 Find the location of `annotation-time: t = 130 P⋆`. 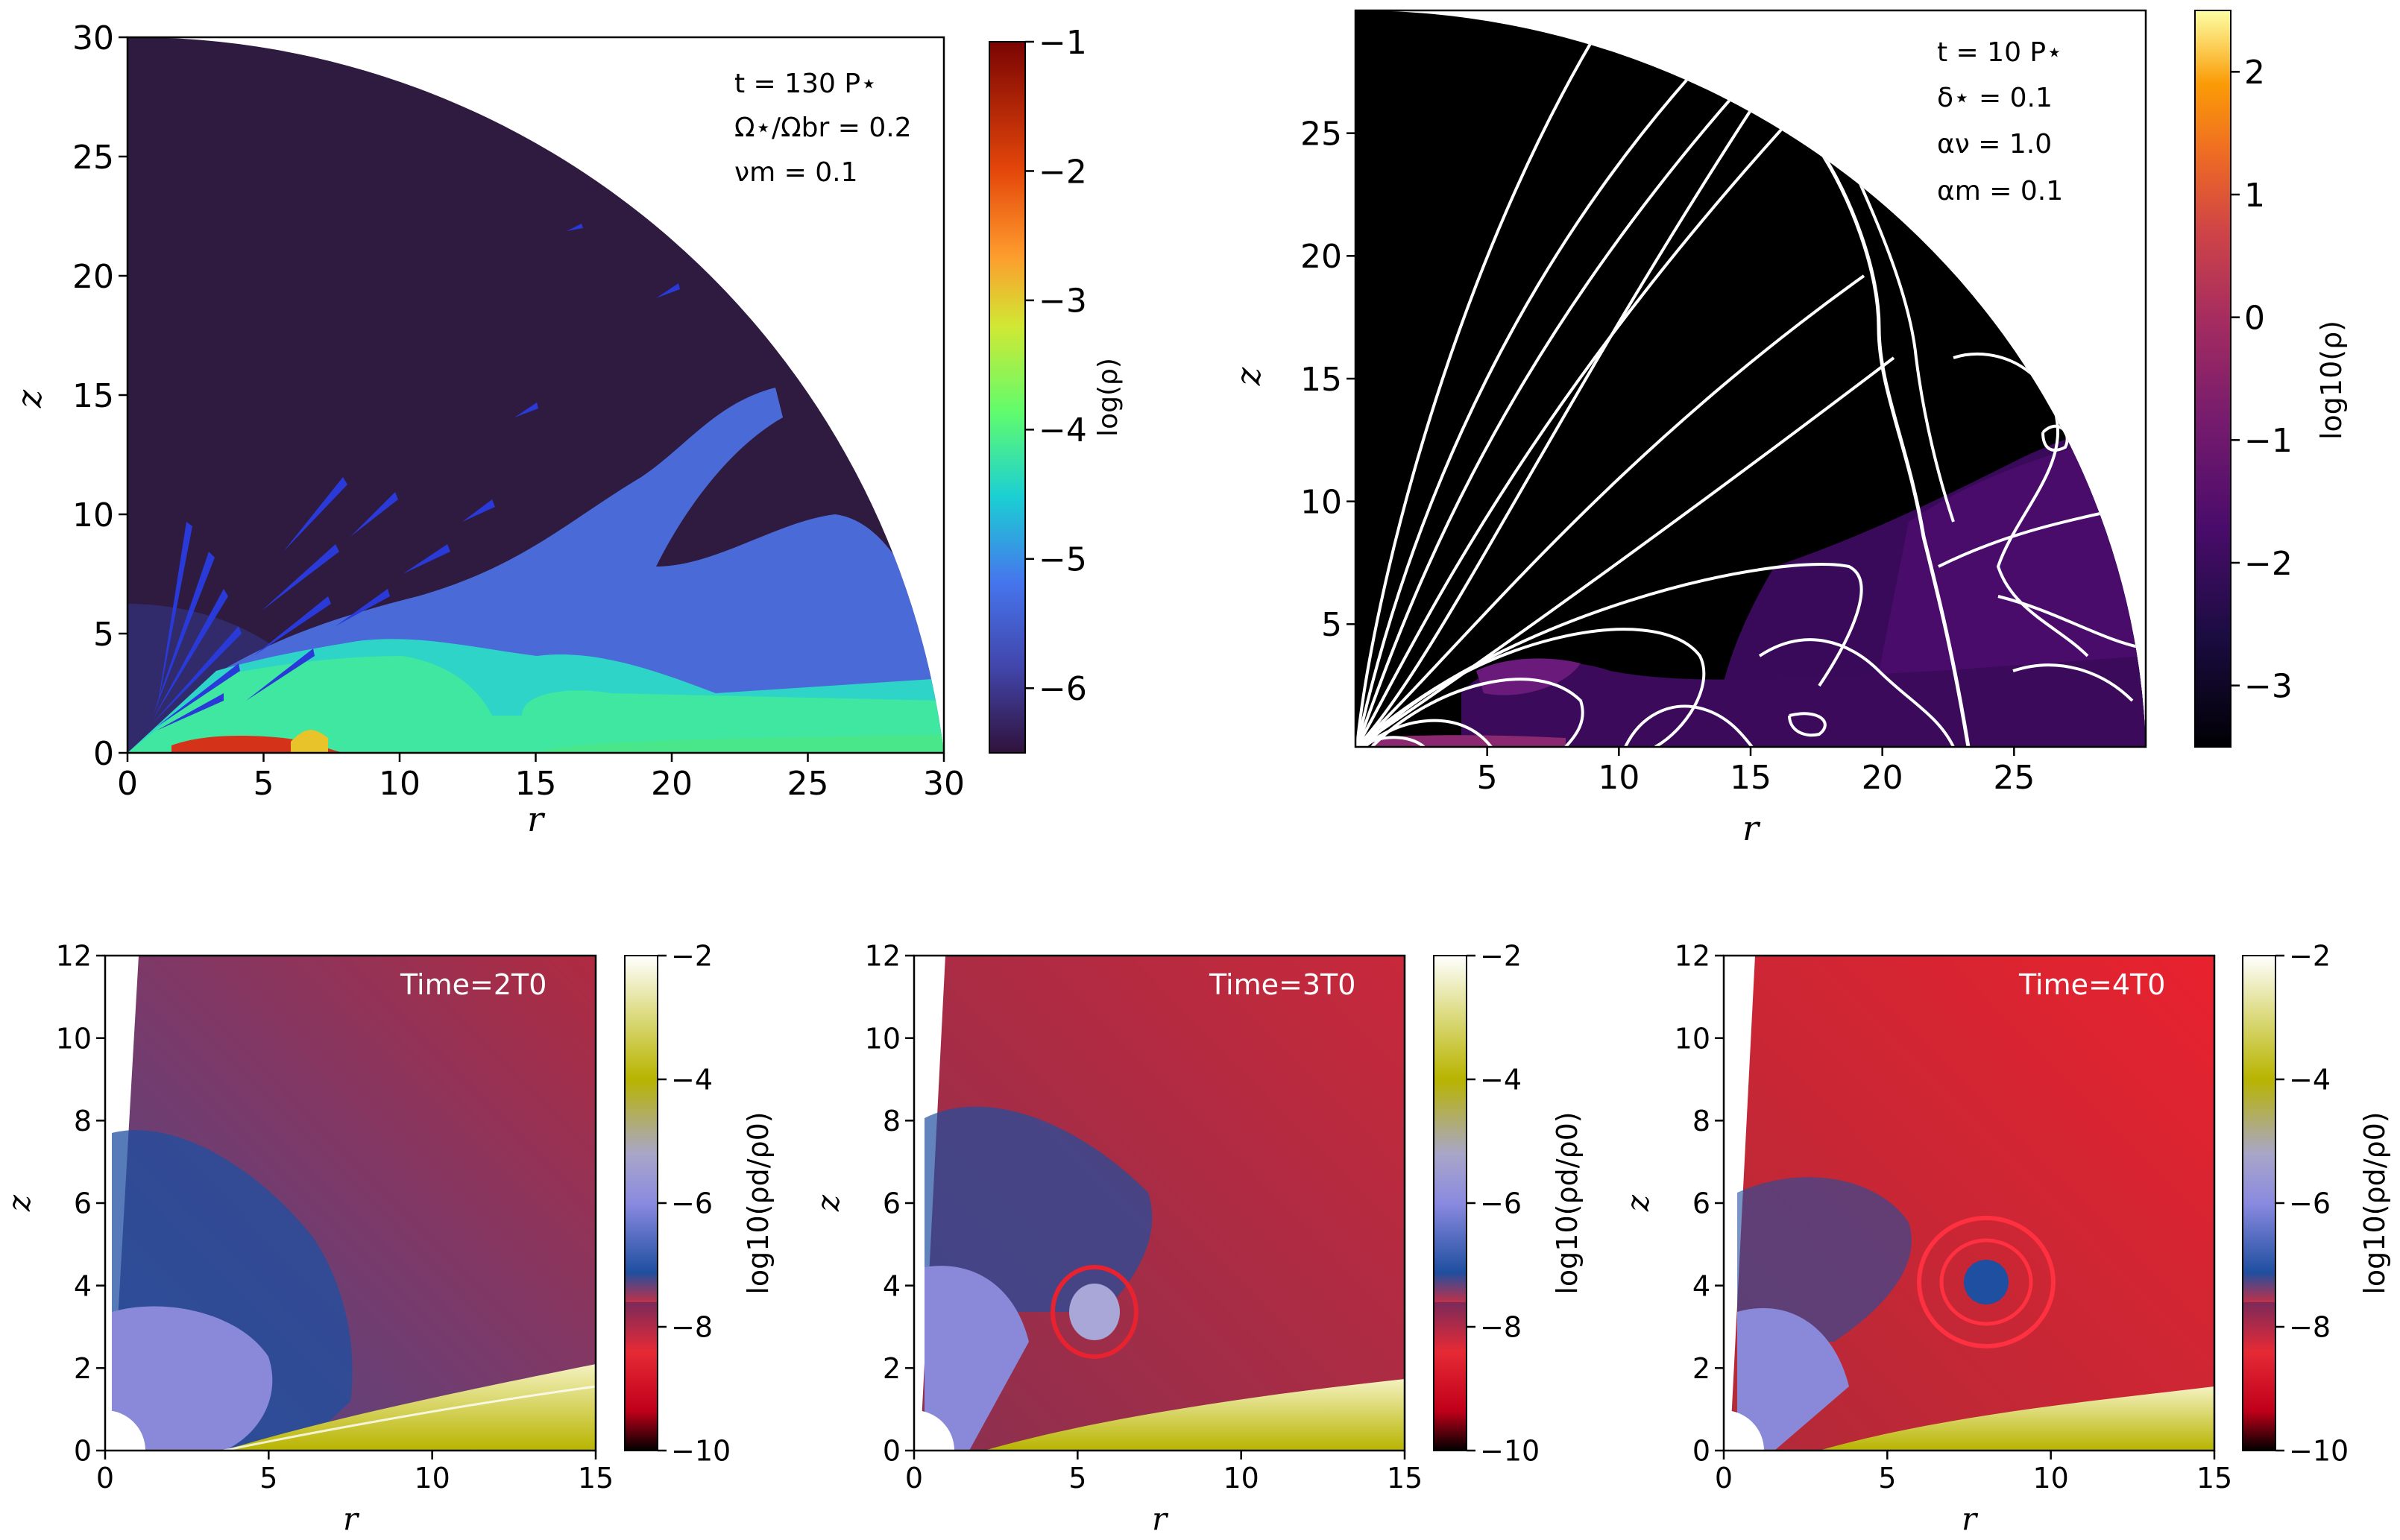

annotation-time: t = 130 P⋆ is located at coordinates (806, 84).